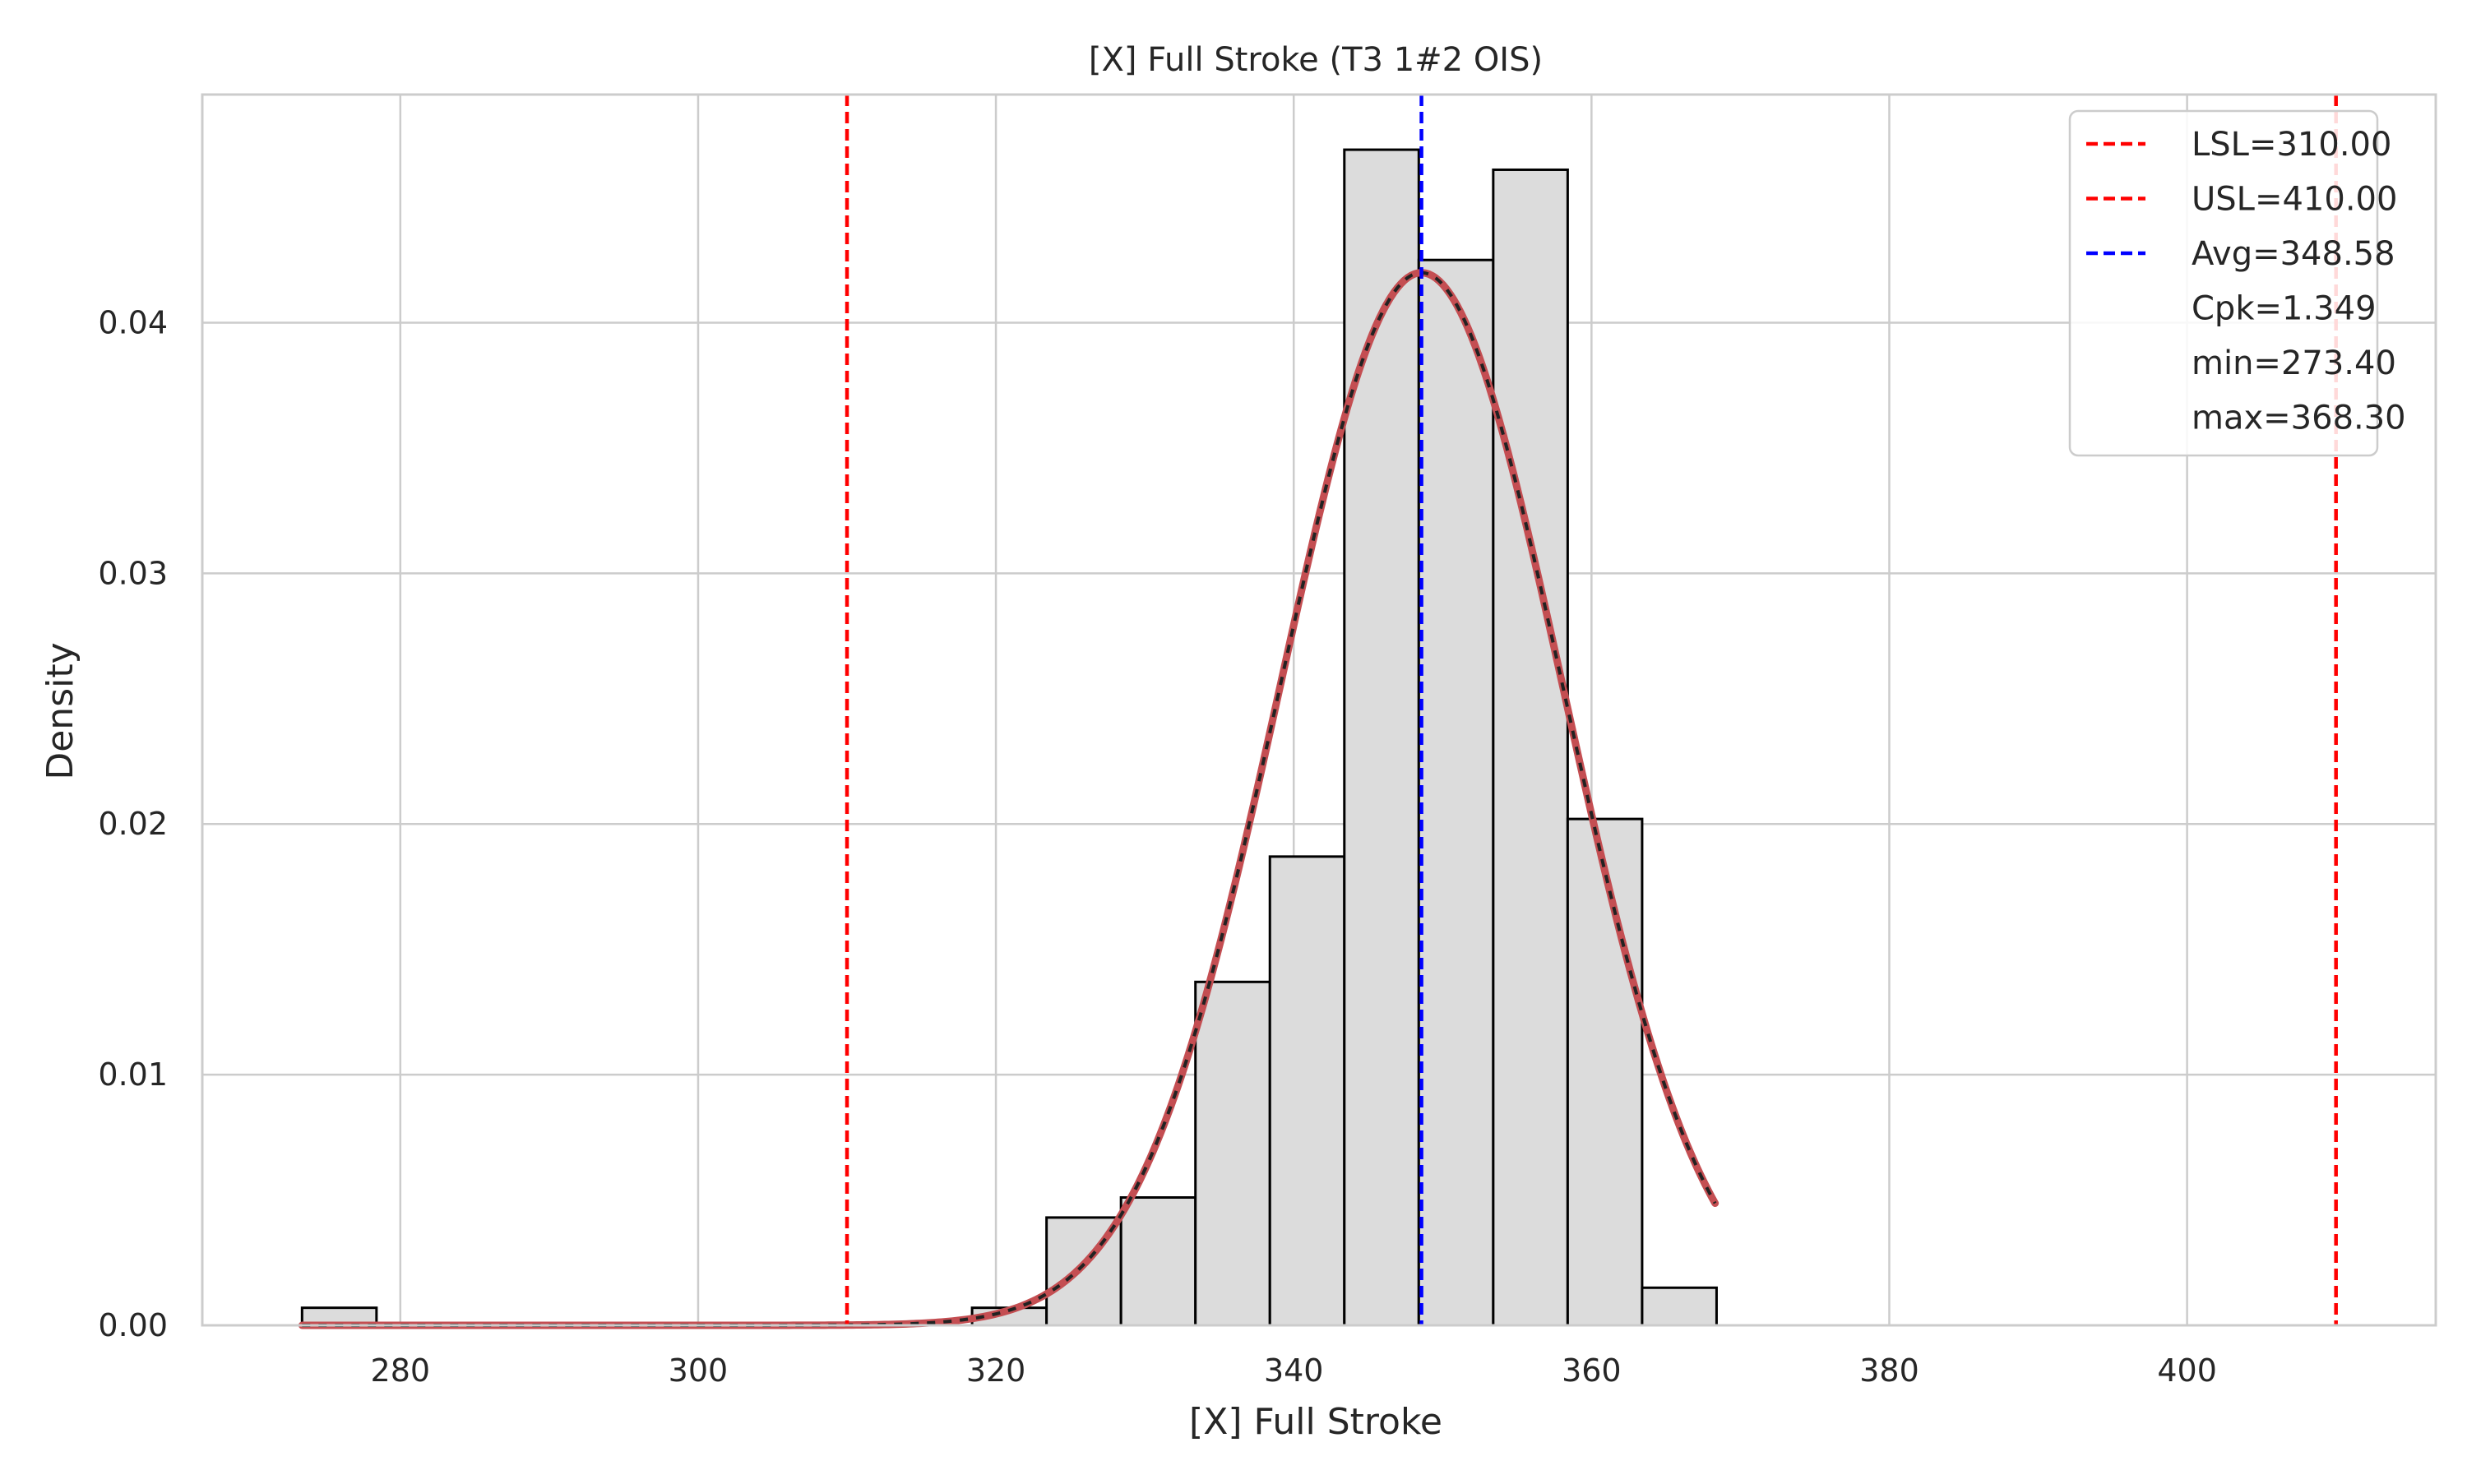 This screenshot has height=1484, width=2467. I want to click on legend-label: USL=410.00, so click(2294, 200).